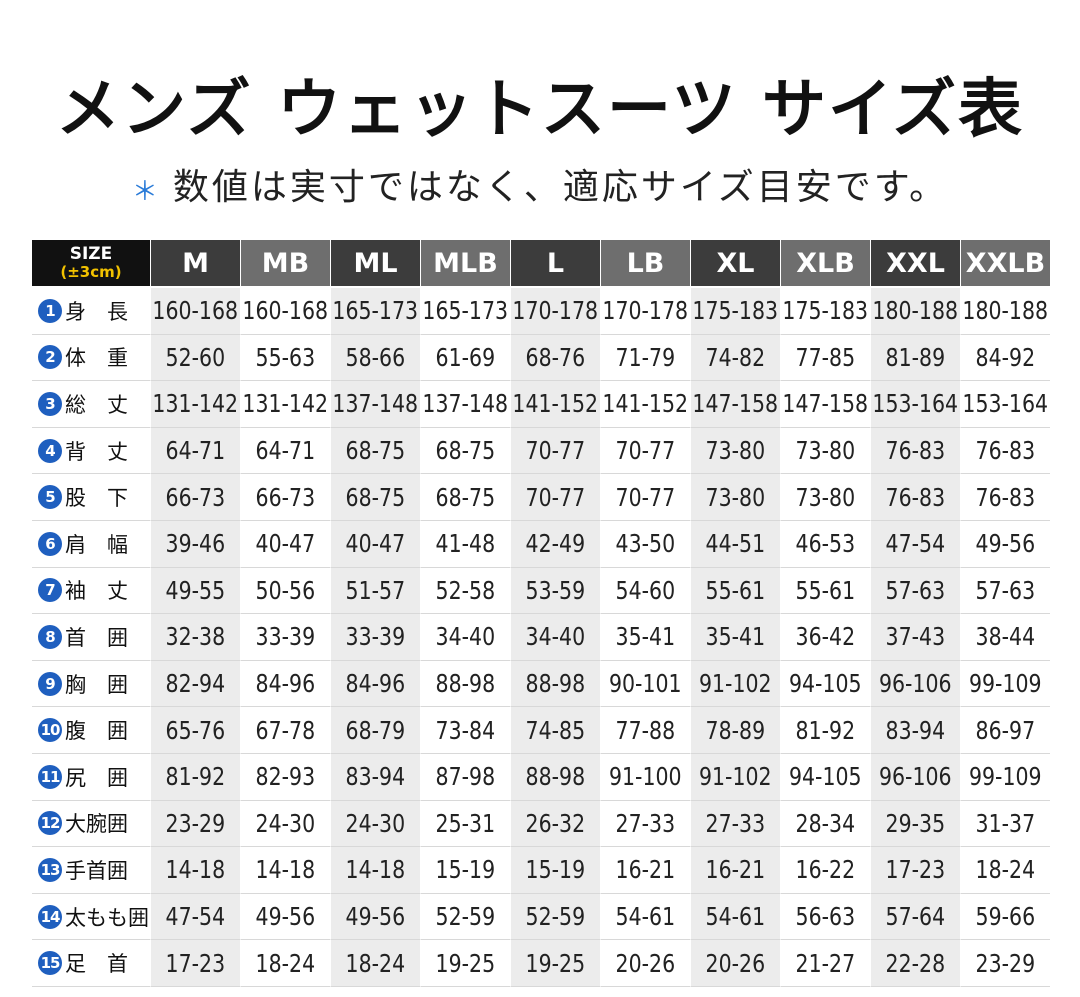  I want to click on value: 99-109, so click(1005, 684).